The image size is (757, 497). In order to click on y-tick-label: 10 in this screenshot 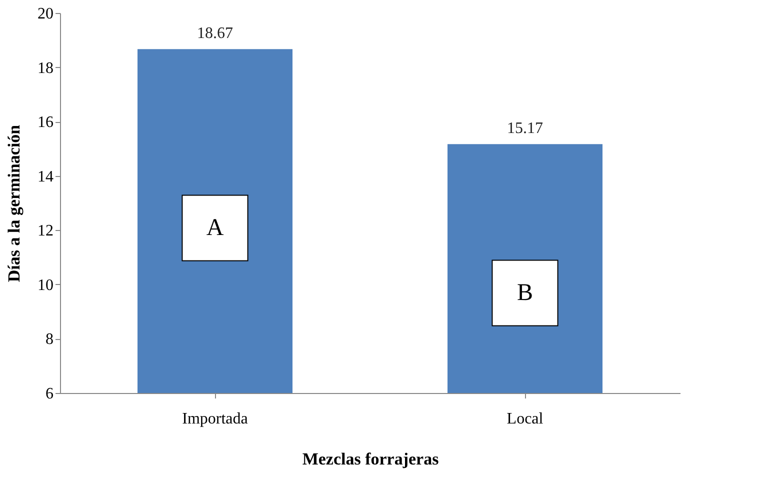, I will do `click(46, 285)`.